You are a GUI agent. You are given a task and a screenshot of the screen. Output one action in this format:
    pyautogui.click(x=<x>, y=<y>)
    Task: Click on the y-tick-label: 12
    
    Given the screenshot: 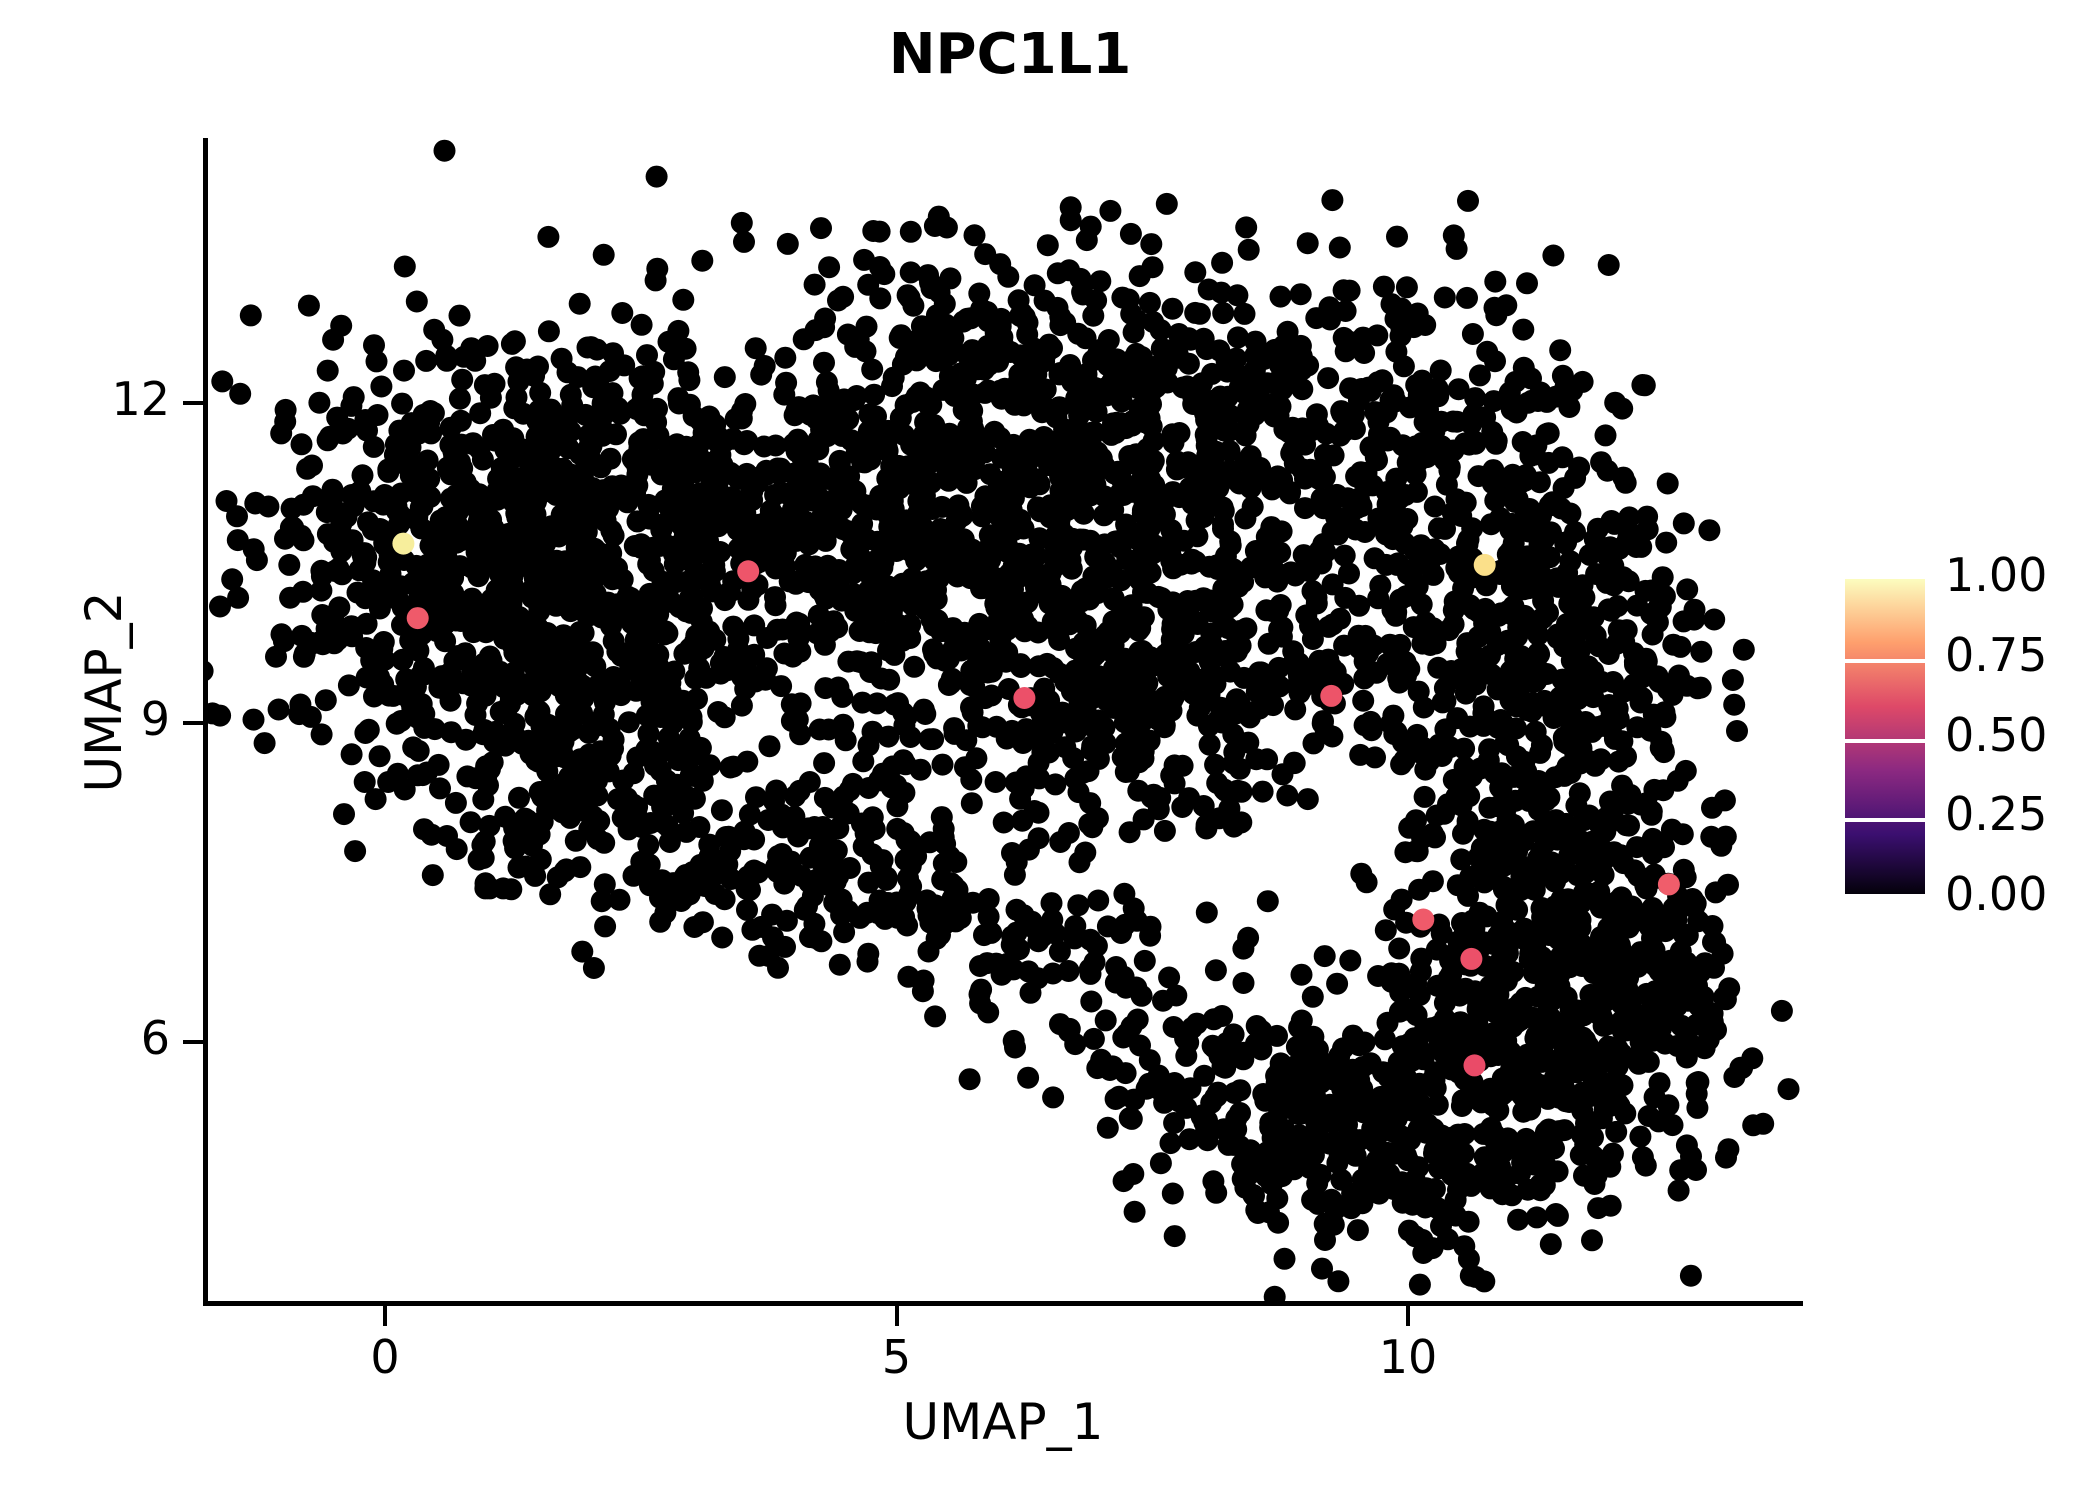 What is the action you would take?
    pyautogui.click(x=140, y=399)
    